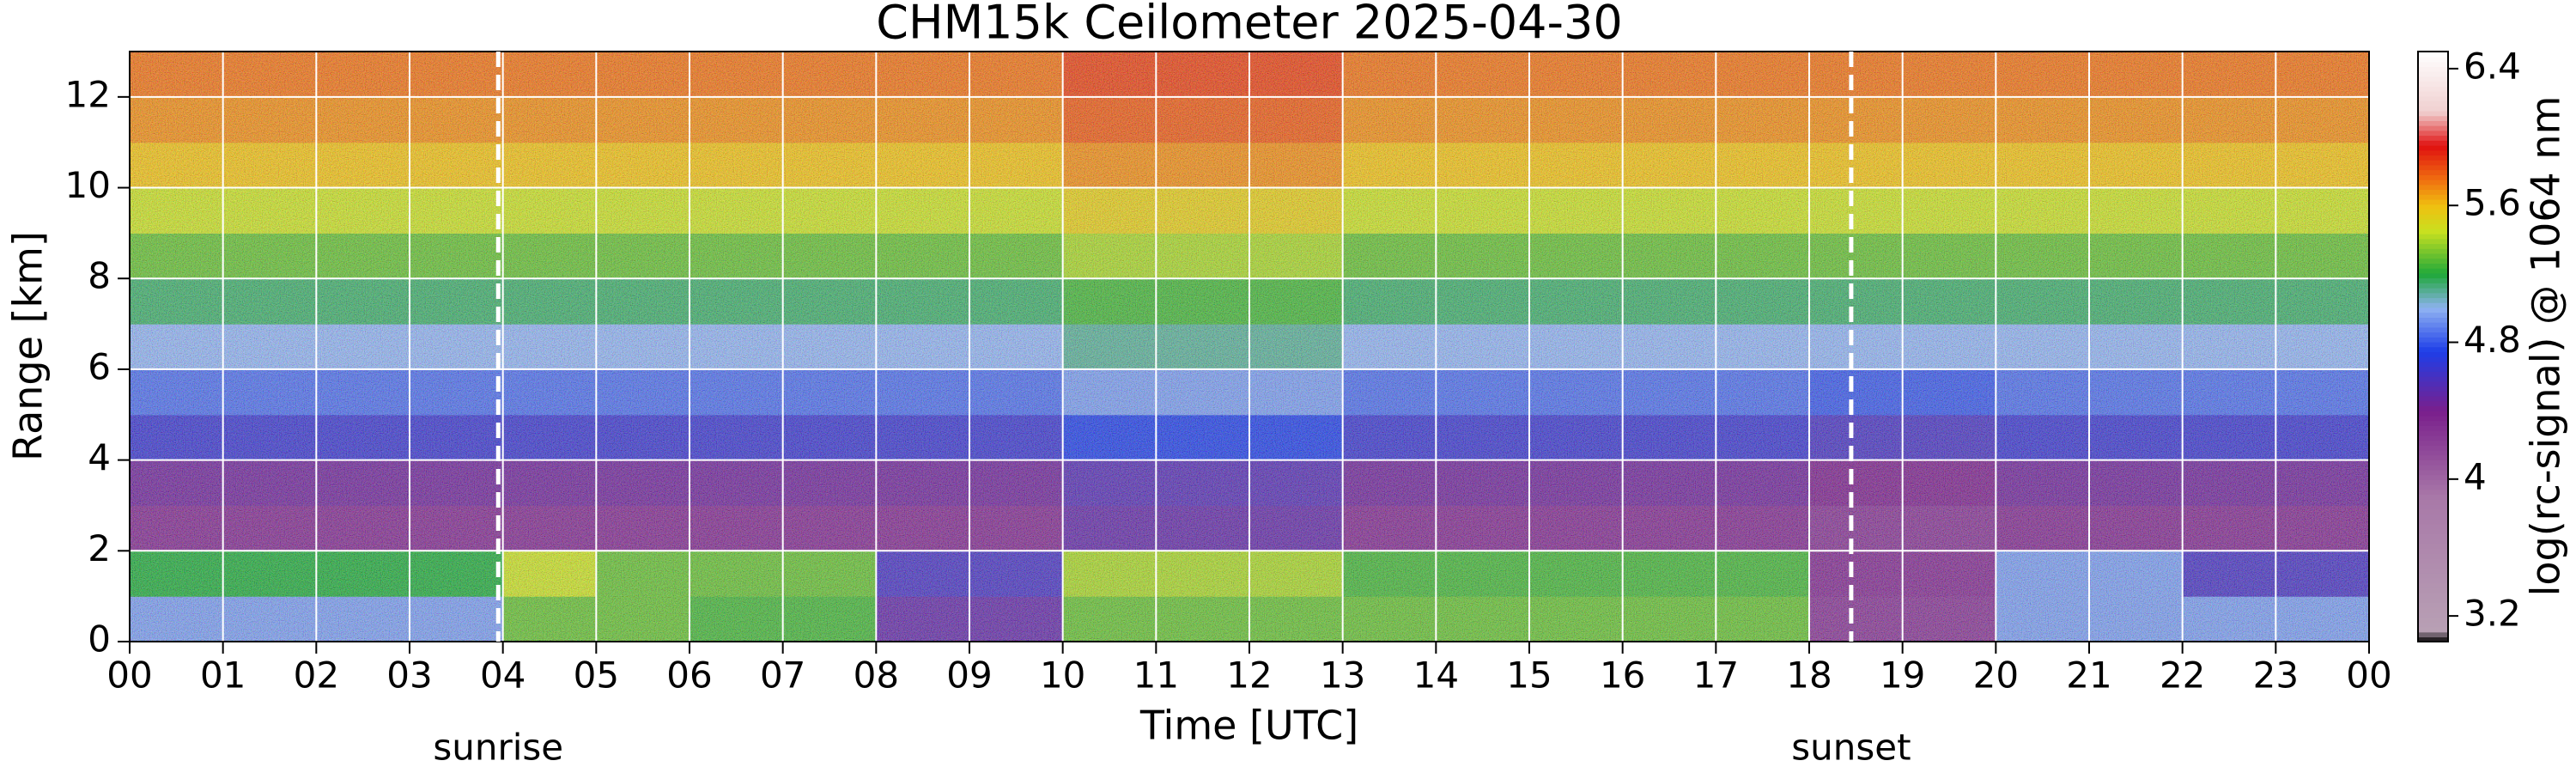 Image resolution: width=2576 pixels, height=773 pixels. I want to click on colorbar-frame, so click(2433, 346).